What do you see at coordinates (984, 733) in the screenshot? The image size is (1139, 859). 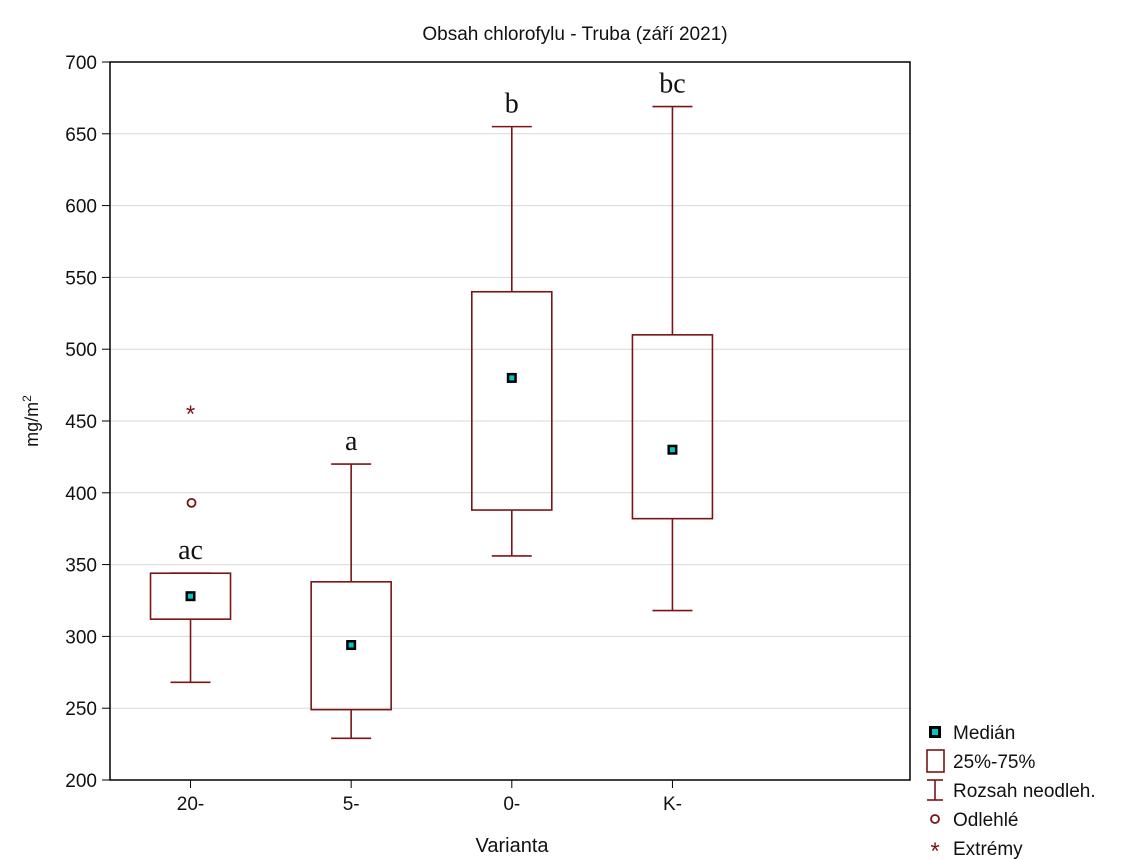 I see `legend-label: Medián` at bounding box center [984, 733].